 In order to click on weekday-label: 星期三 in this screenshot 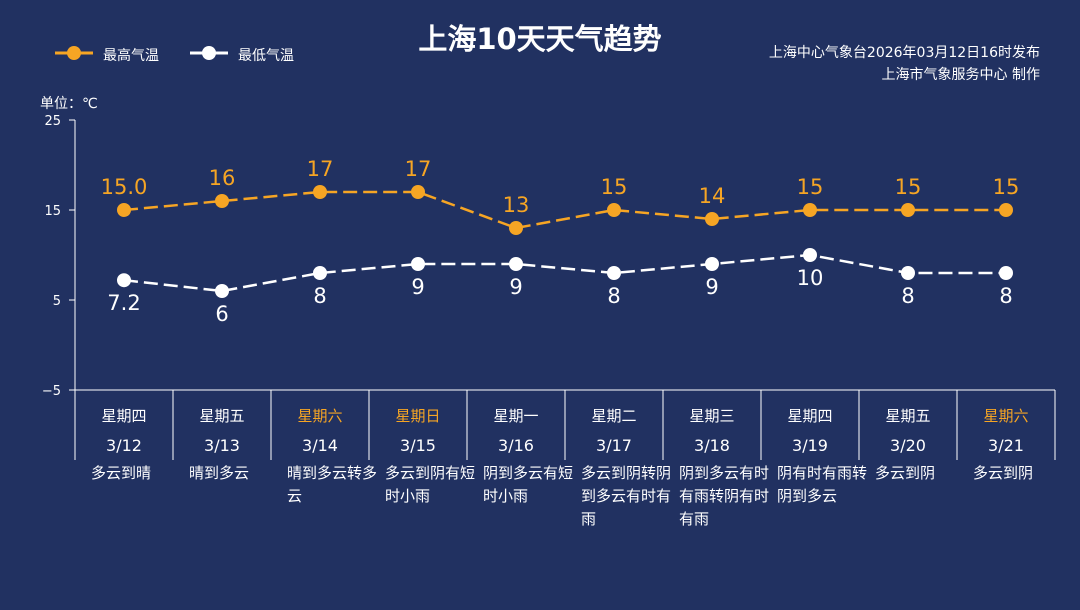, I will do `click(711, 416)`.